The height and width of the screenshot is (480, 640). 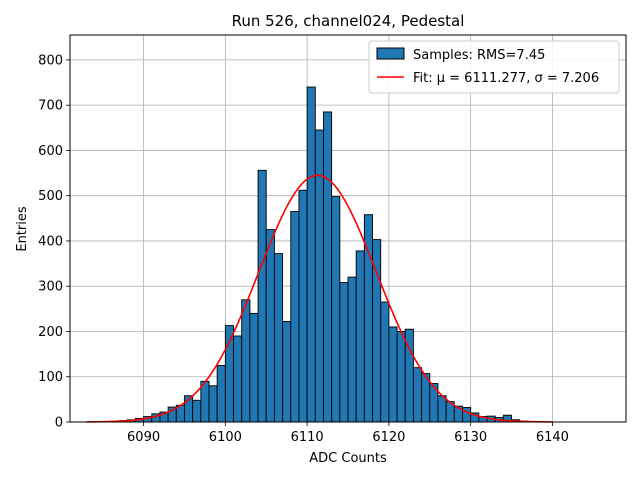 I want to click on y-axis-ticks: 0 100 200 300 400 500 600 700 800, so click(x=54, y=242).